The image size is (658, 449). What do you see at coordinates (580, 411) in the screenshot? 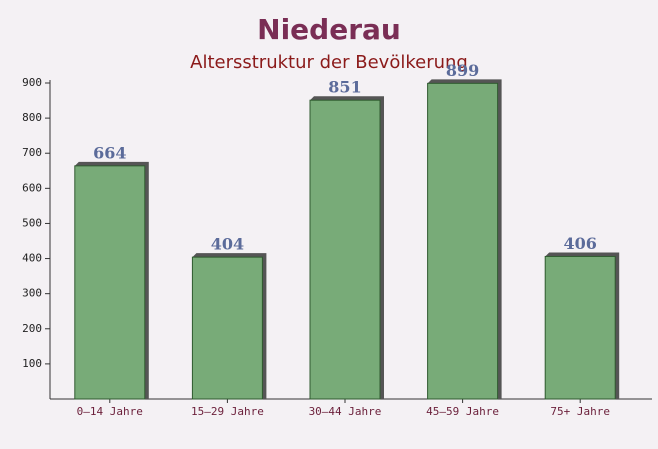
I see `x-tick-label: 75+ Jahre` at bounding box center [580, 411].